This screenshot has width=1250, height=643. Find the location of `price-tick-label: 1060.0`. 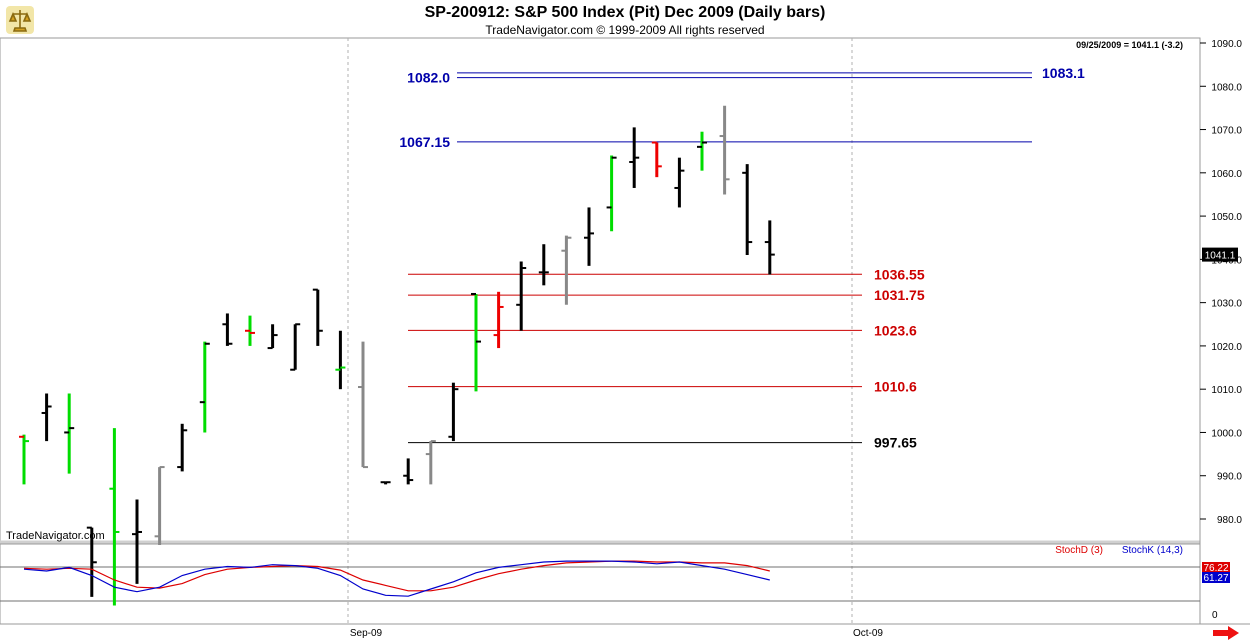

price-tick-label: 1060.0 is located at coordinates (1226, 174).